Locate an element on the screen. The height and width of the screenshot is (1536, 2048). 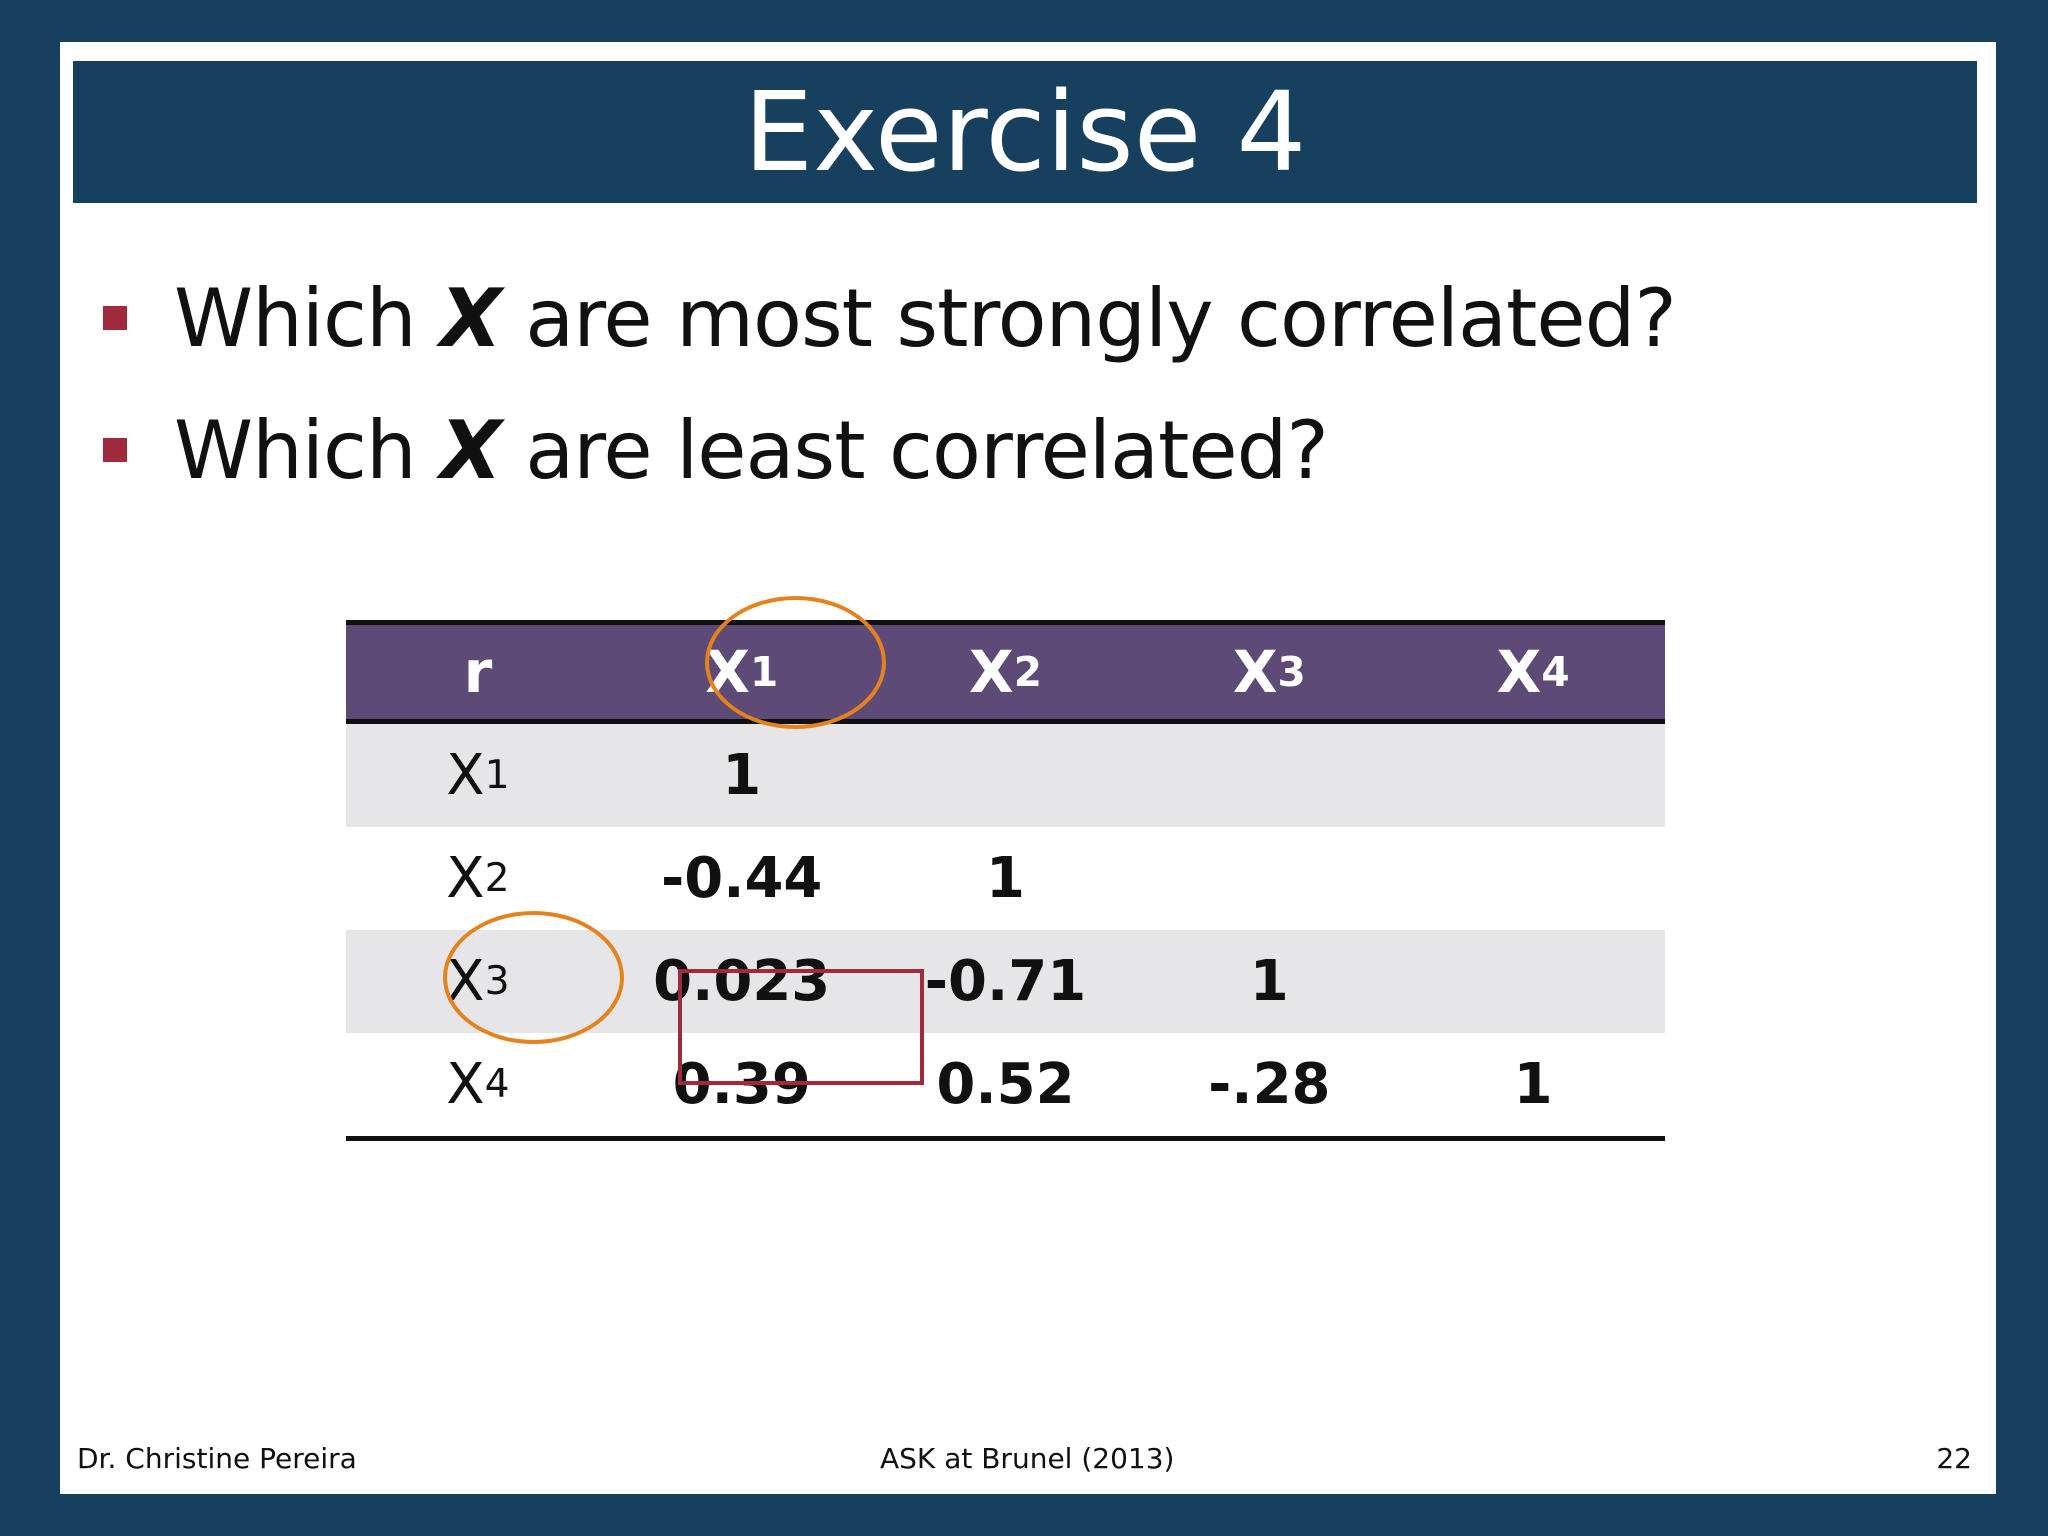
table-cell: -0.71 is located at coordinates (1005, 981).